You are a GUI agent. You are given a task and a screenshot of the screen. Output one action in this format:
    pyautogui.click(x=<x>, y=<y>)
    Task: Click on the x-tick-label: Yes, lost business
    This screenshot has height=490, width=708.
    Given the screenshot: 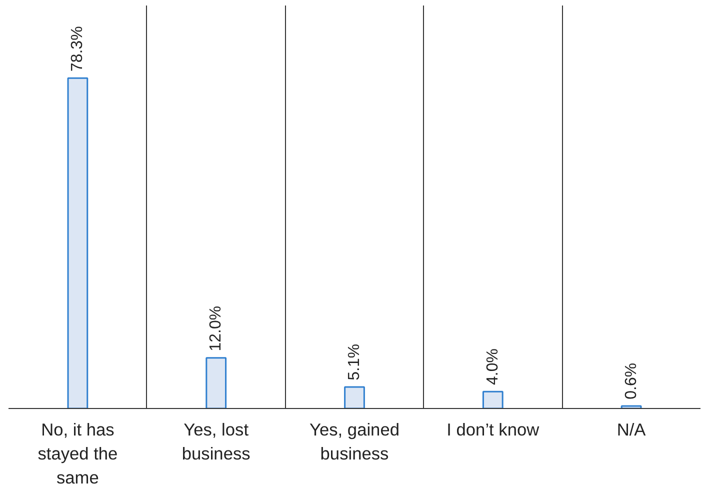 What is the action you would take?
    pyautogui.click(x=216, y=442)
    